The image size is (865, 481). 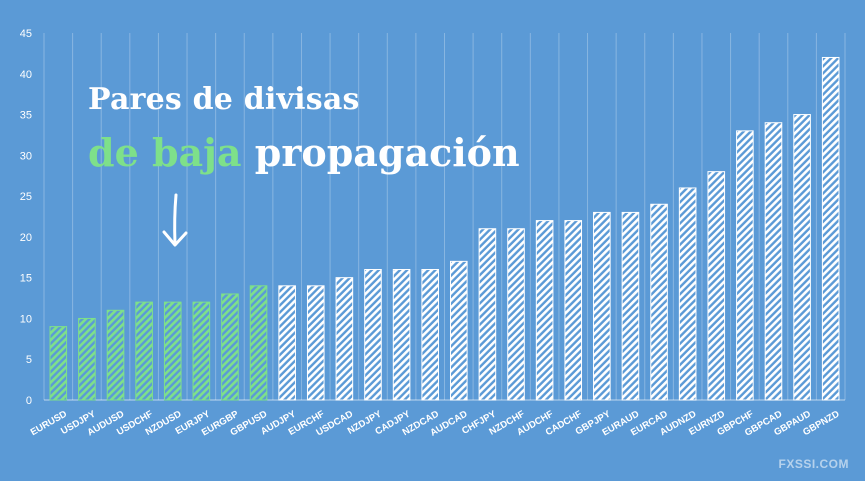 What do you see at coordinates (26, 116) in the screenshot?
I see `y-tick-label: 35` at bounding box center [26, 116].